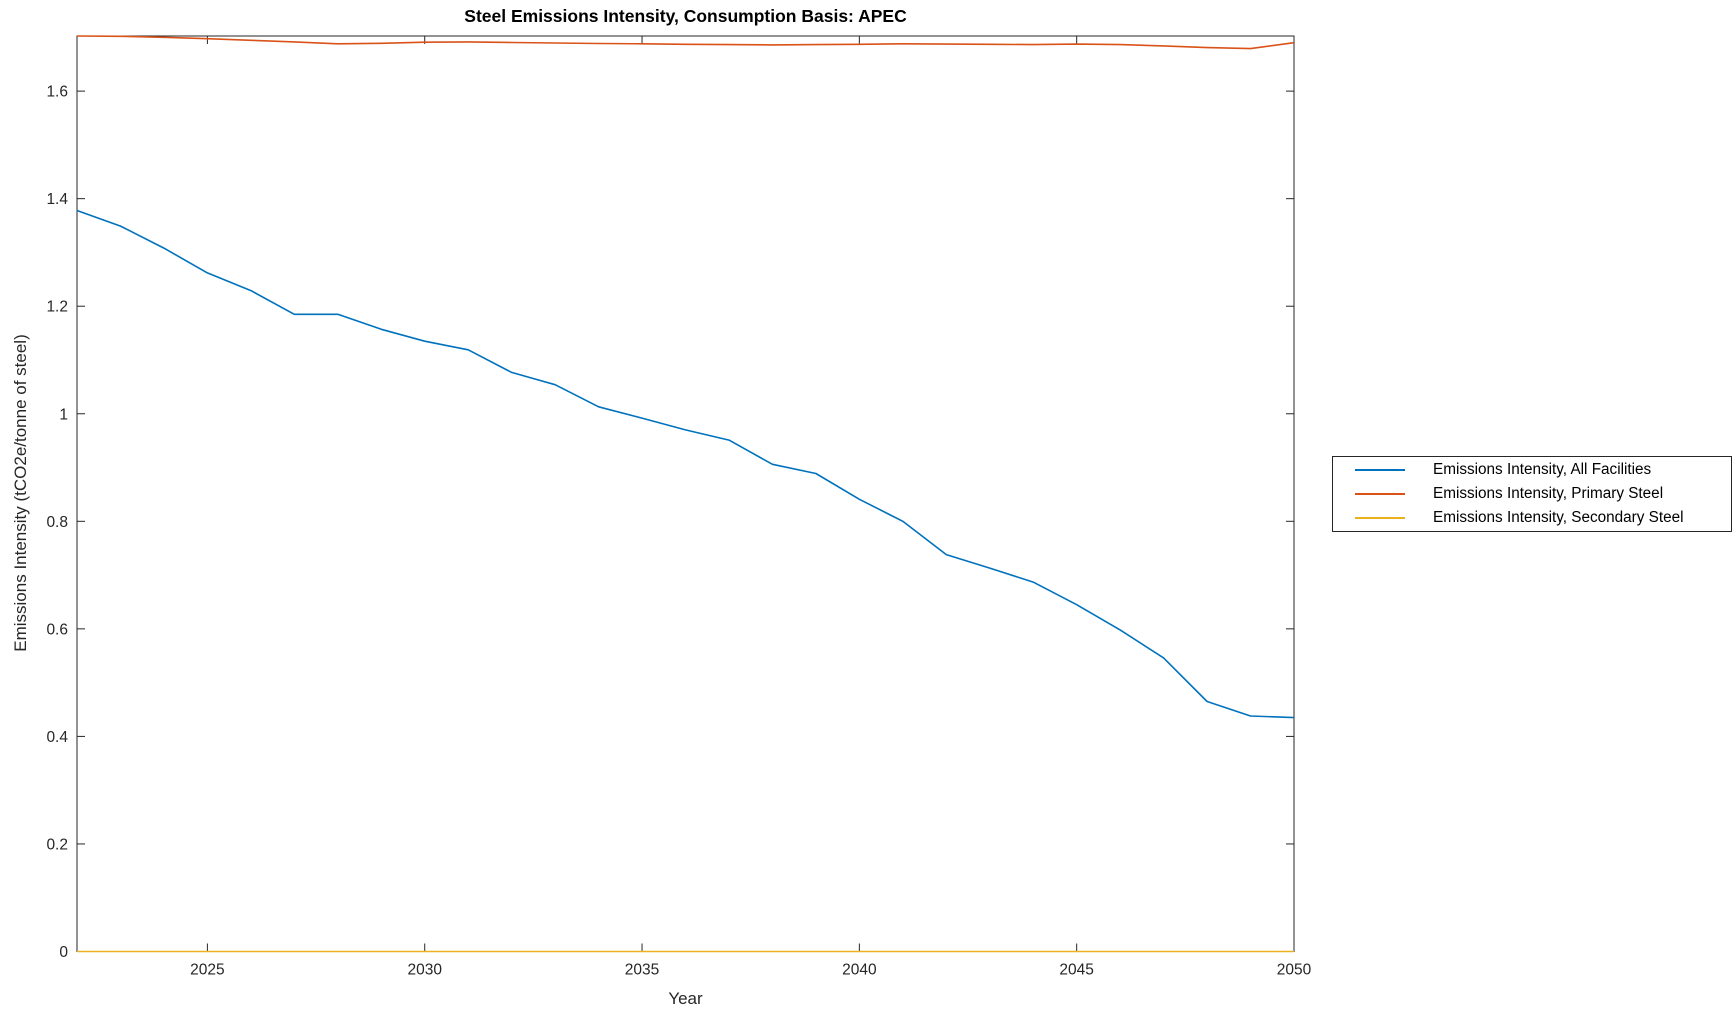  I want to click on legend-label-secondary-steel: Emissions Intensity, Secondary Steel, so click(1558, 517).